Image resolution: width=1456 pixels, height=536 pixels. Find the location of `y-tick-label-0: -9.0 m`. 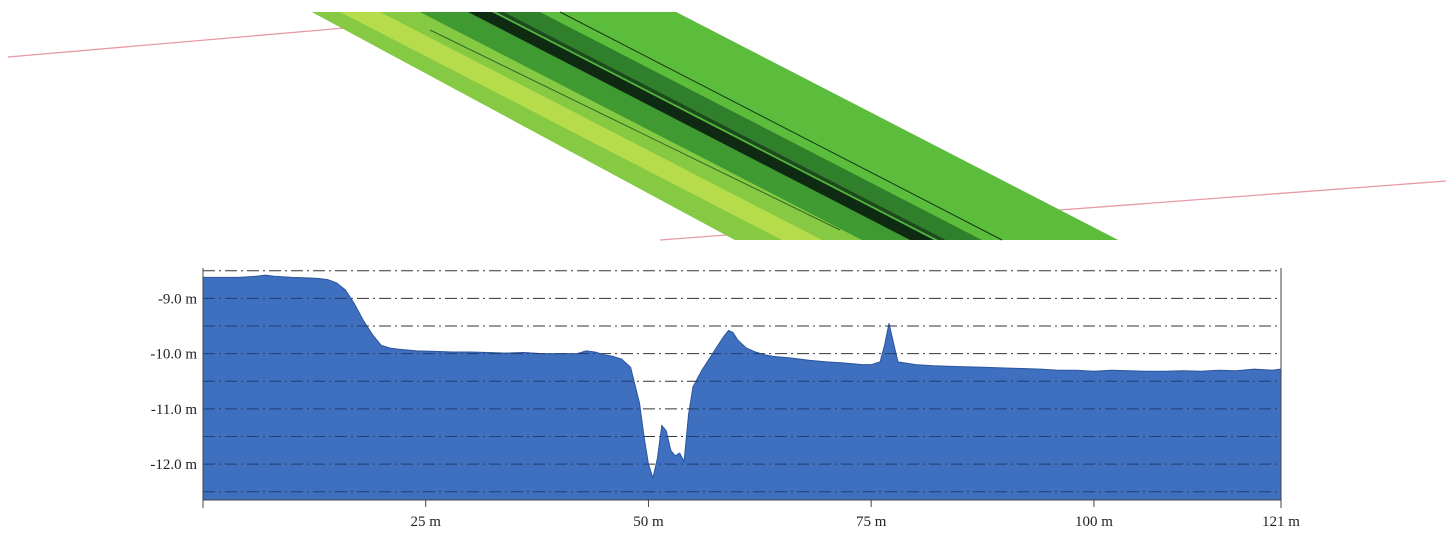

y-tick-label-0: -9.0 m is located at coordinates (177, 299).